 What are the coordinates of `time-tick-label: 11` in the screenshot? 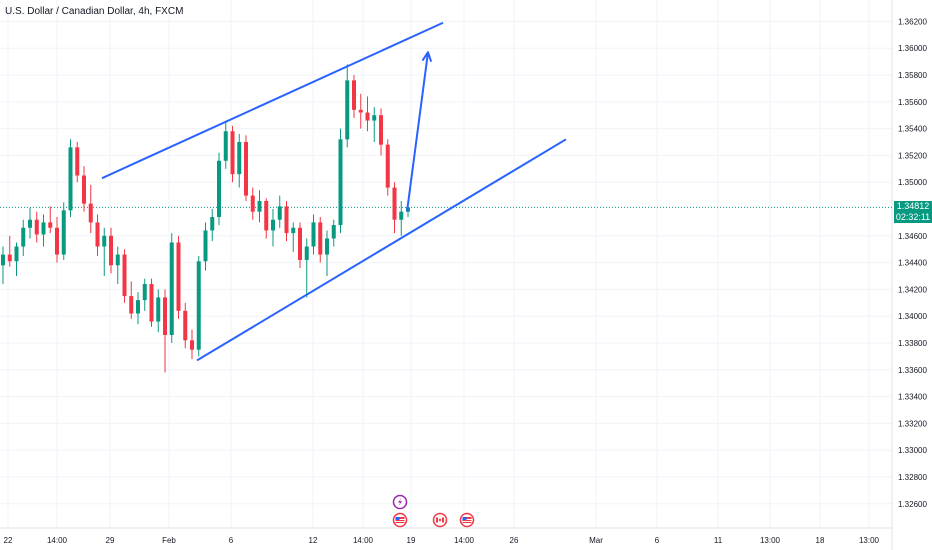 It's located at (718, 540).